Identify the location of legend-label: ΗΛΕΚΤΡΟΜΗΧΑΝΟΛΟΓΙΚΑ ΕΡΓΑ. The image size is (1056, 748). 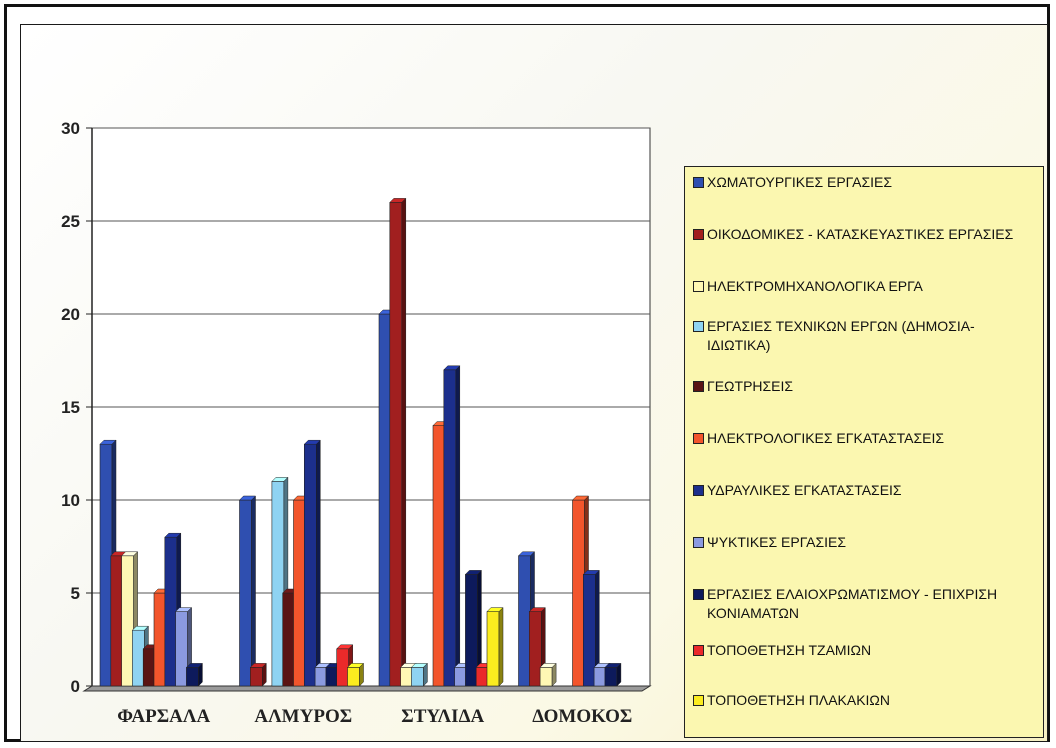
(815, 286).